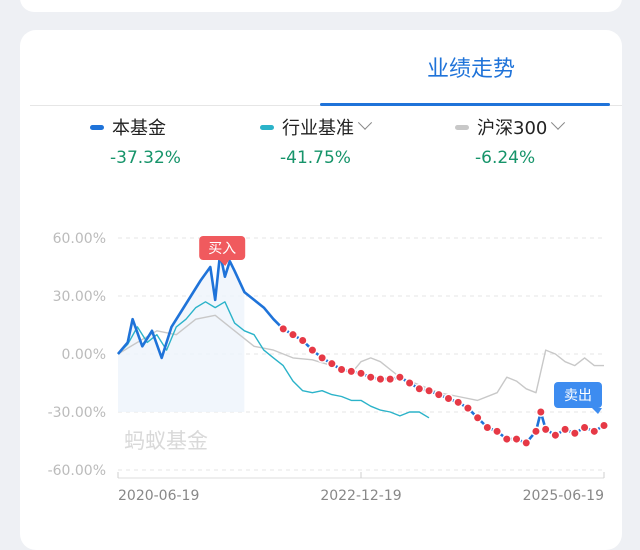 The image size is (640, 550). I want to click on sell-tag, so click(578, 395).